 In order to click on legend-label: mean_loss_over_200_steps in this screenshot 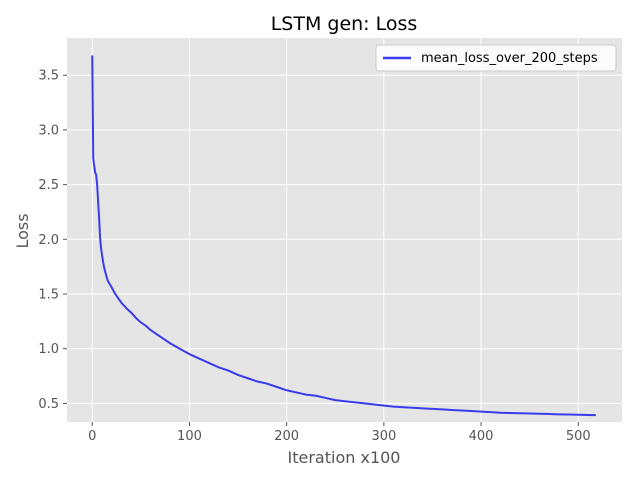, I will do `click(509, 58)`.